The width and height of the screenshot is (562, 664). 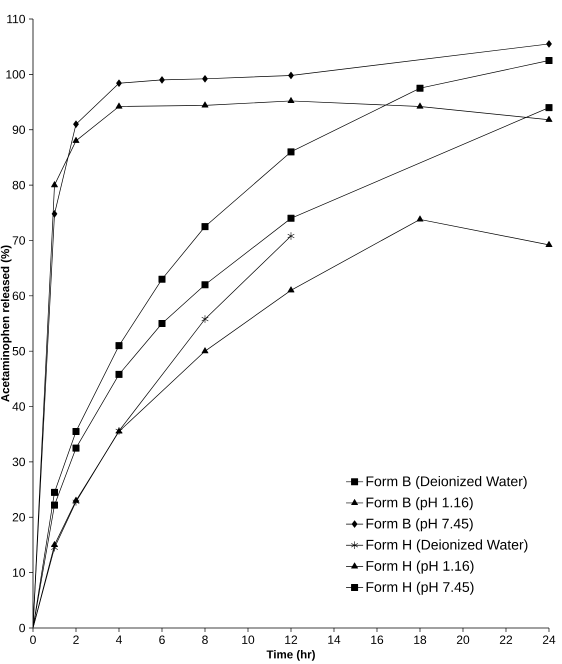 What do you see at coordinates (419, 525) in the screenshot?
I see `legend-label: Form B (pH 7.45)` at bounding box center [419, 525].